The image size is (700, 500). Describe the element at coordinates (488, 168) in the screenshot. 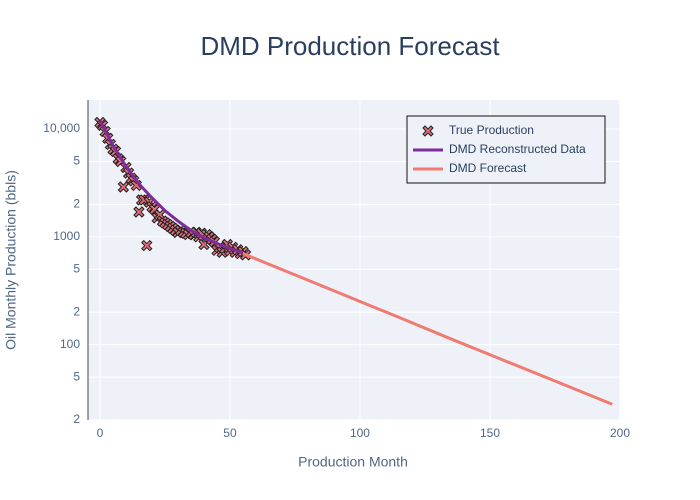

I see `legend-label: DMD Forecast` at that location.